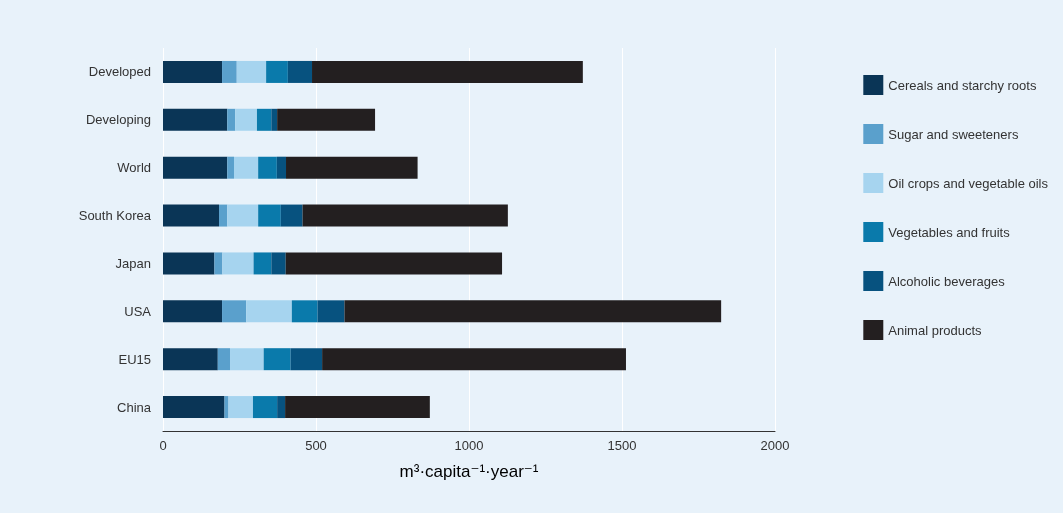 This screenshot has width=1063, height=513. What do you see at coordinates (138, 311) in the screenshot?
I see `y-tick-label: USA` at bounding box center [138, 311].